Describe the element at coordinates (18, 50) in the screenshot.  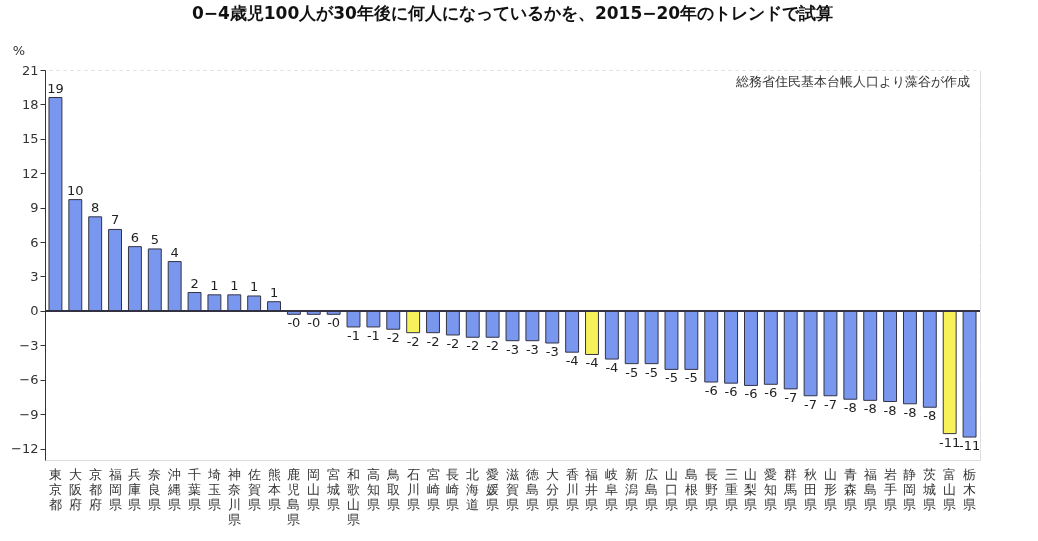
I see `y-axis-title: %` at that location.